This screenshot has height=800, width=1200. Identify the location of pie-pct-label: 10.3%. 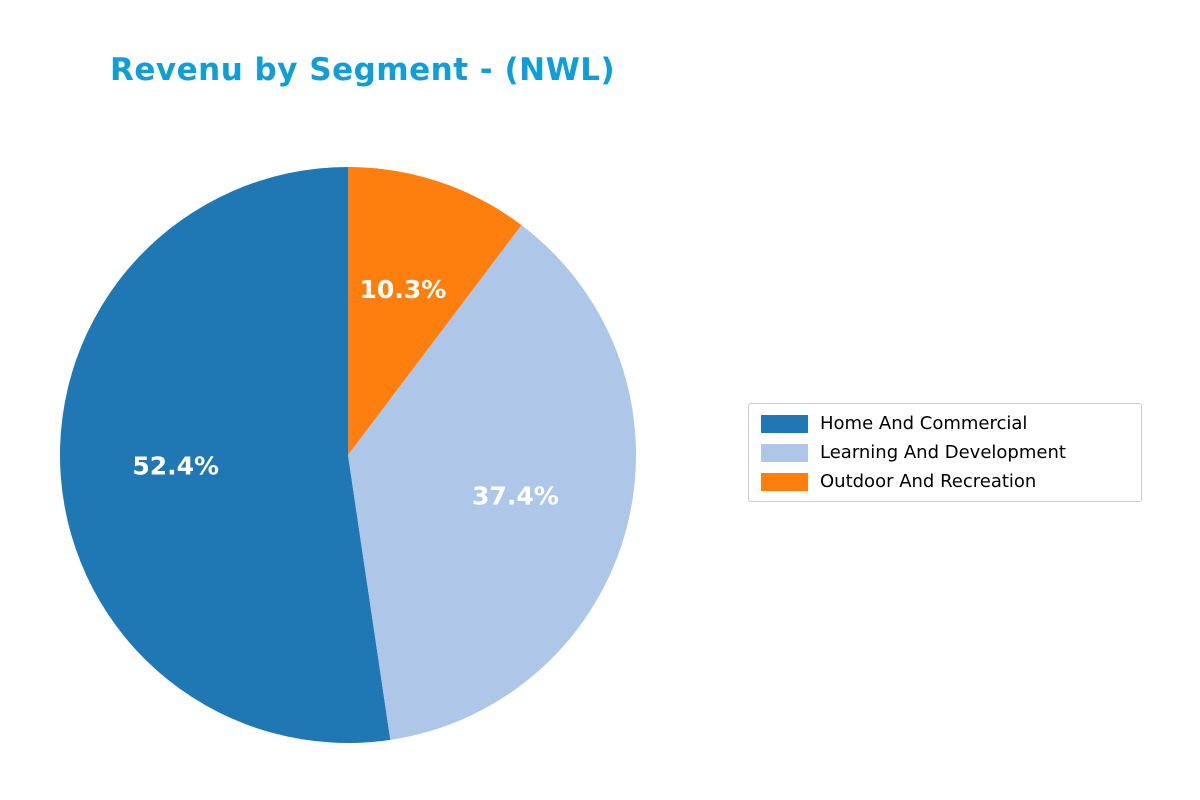
(403, 289).